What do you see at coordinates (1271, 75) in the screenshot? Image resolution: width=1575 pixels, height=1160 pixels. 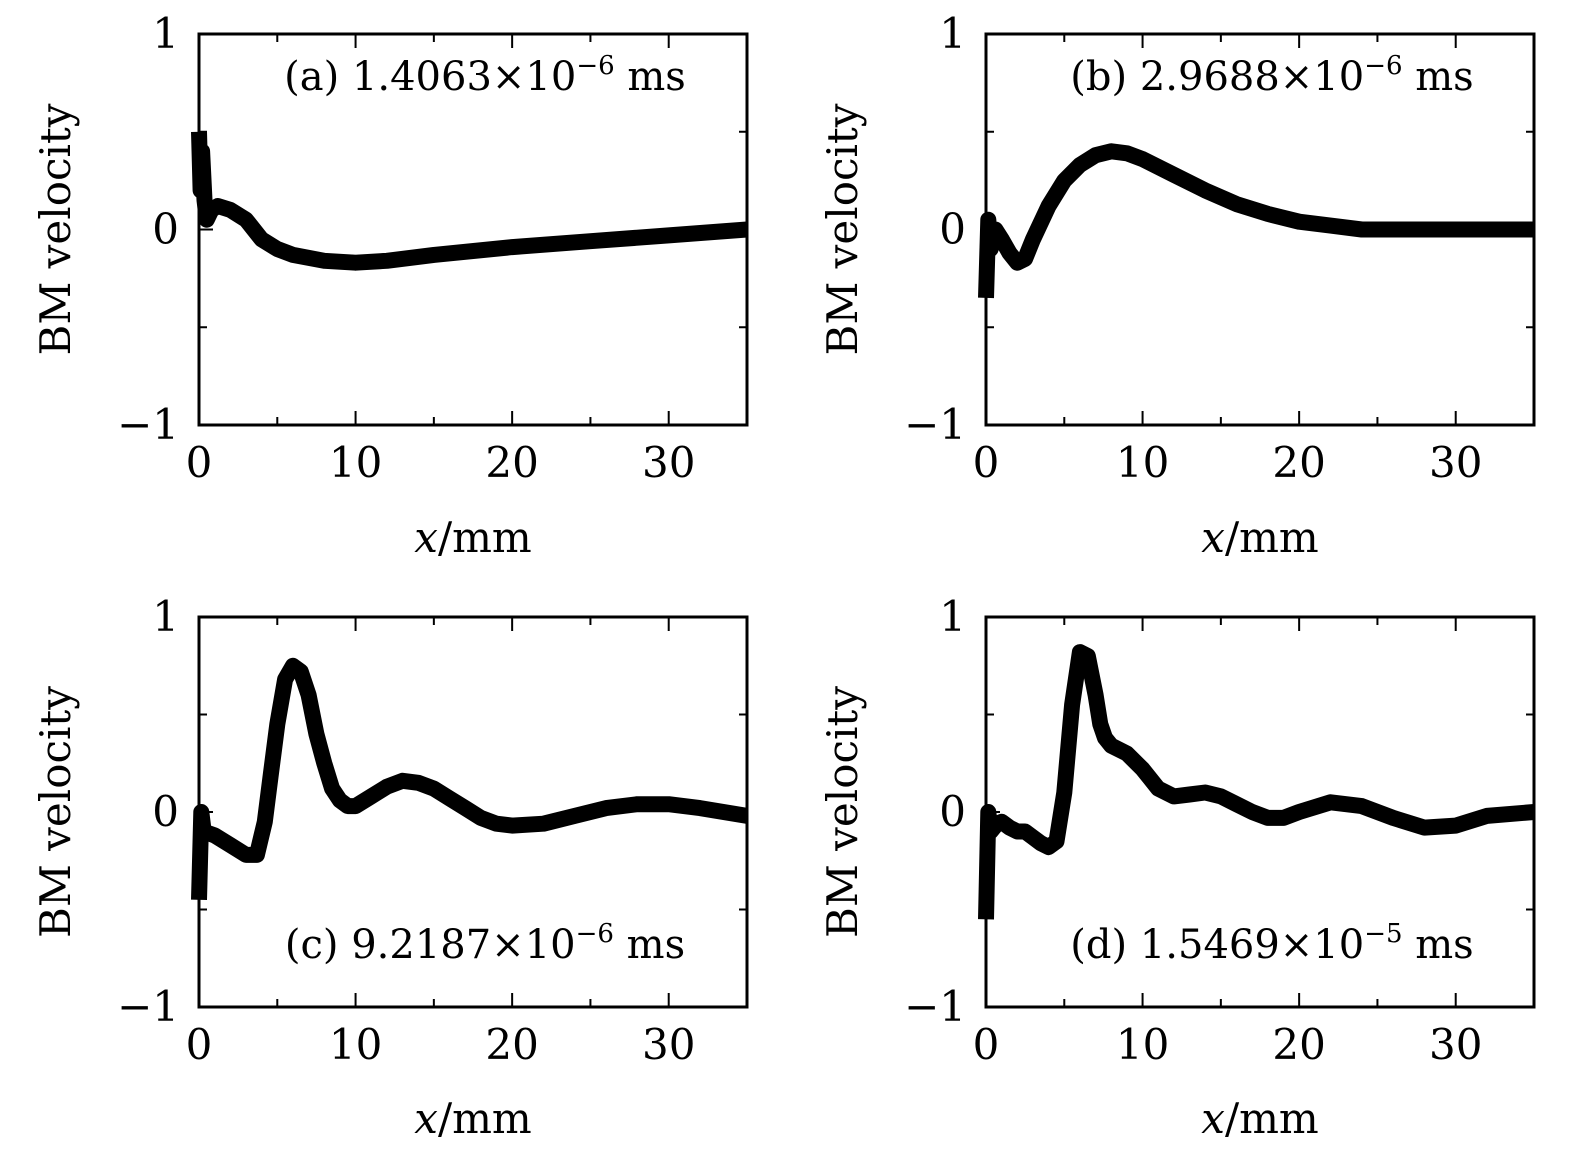 I see `panel-annotation-b: (b) 2.9688×10−6 ms` at bounding box center [1271, 75].